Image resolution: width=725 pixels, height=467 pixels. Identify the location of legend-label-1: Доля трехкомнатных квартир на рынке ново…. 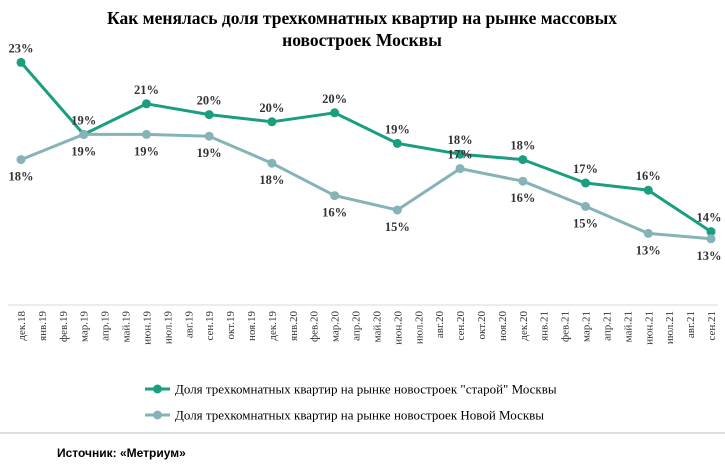
(366, 389).